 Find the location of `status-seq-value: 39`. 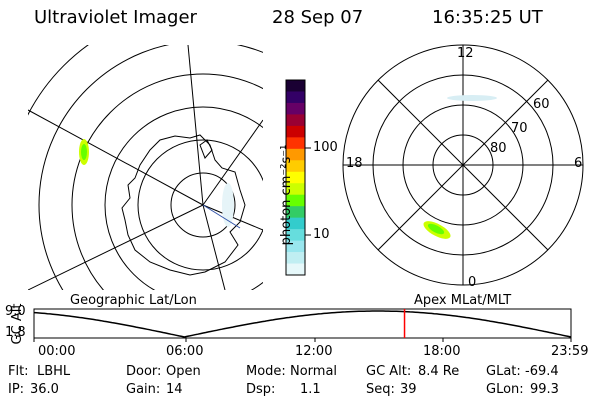

status-seq-value: 39 is located at coordinates (408, 389).